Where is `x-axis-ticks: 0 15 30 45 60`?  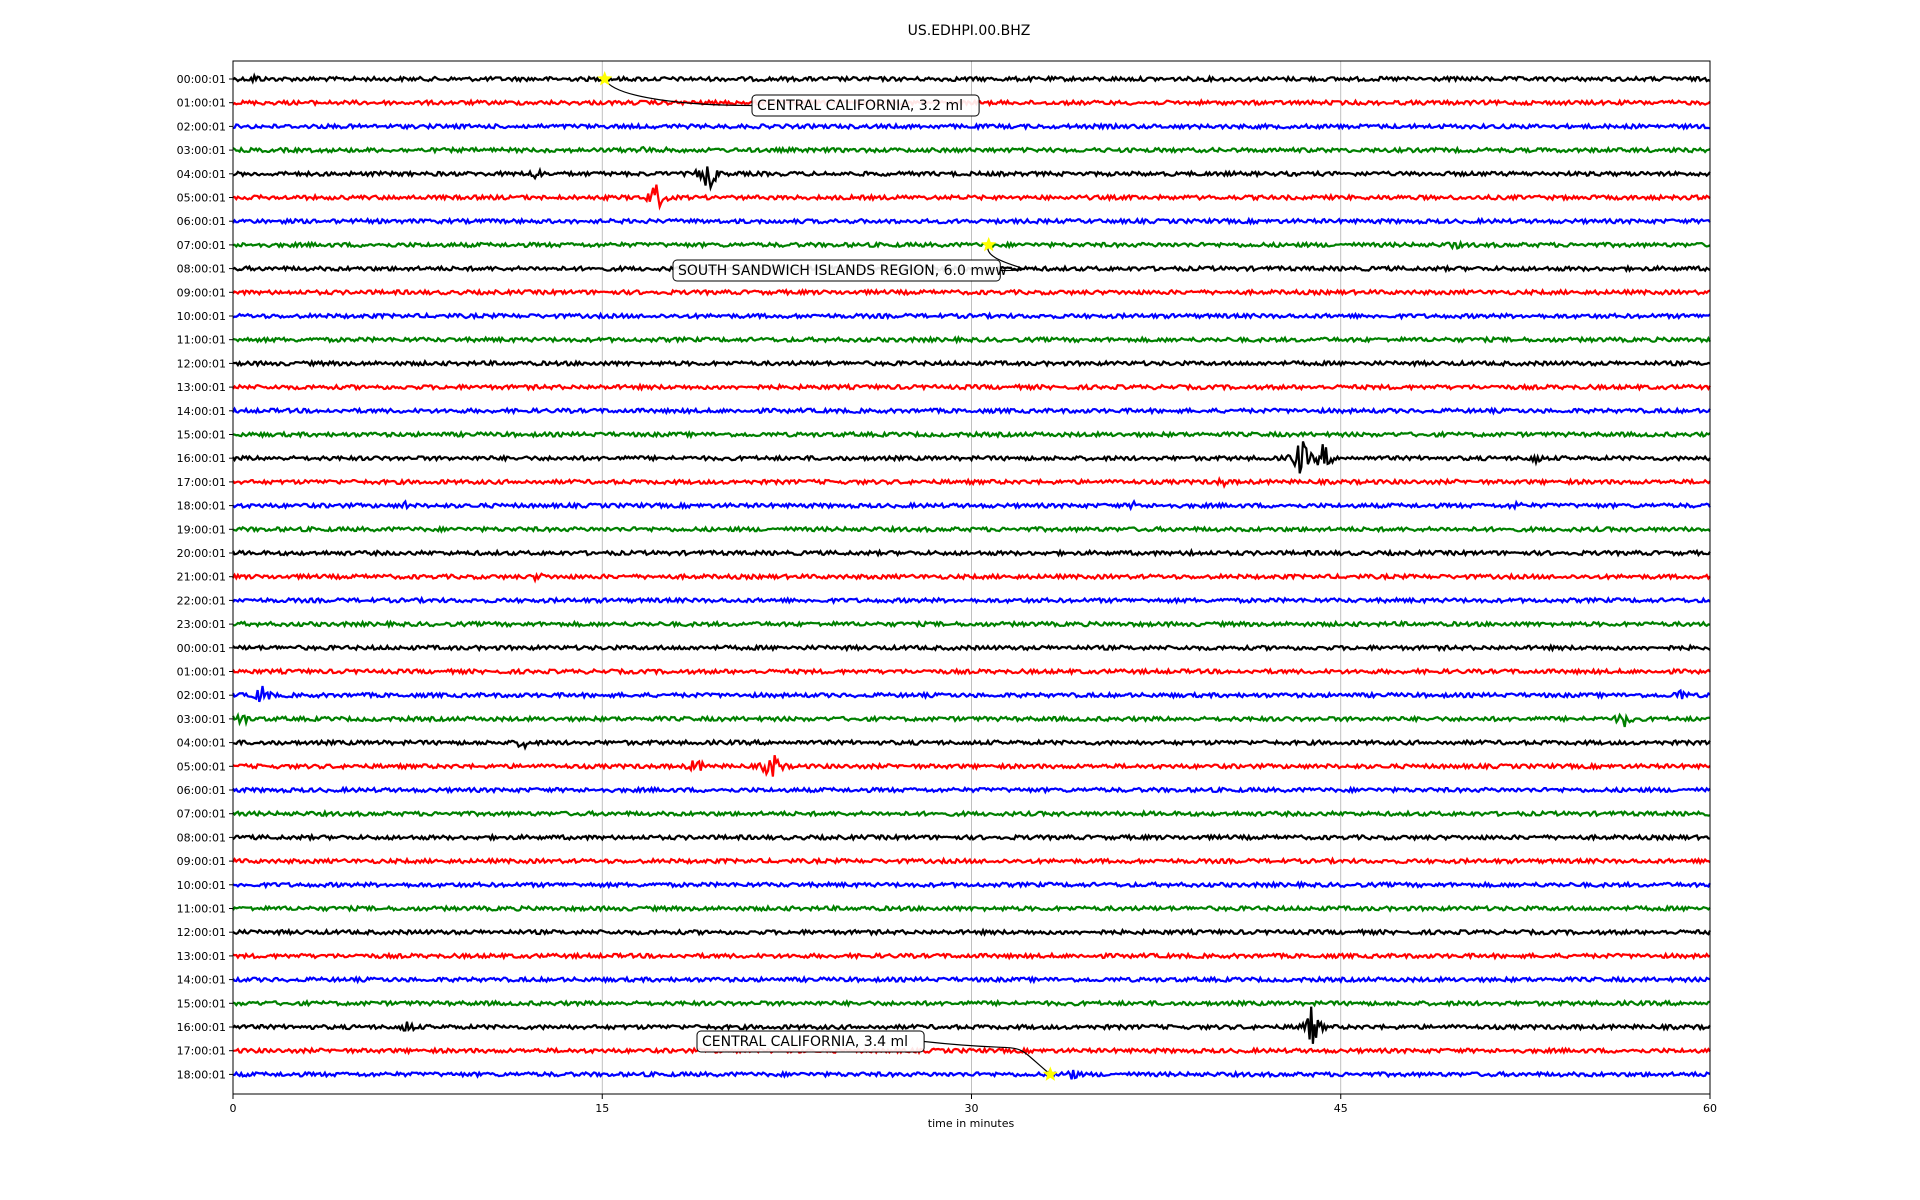 x-axis-ticks: 0 15 30 45 60 is located at coordinates (973, 1104).